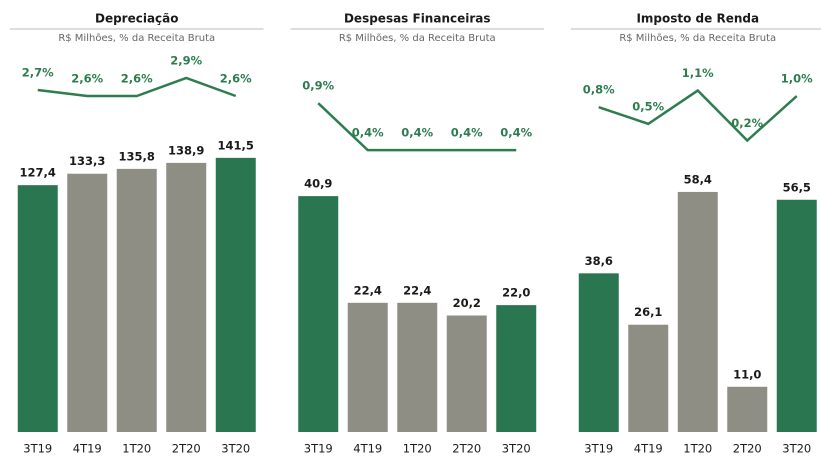  What do you see at coordinates (797, 79) in the screenshot?
I see `line-value-label: 1,0%` at bounding box center [797, 79].